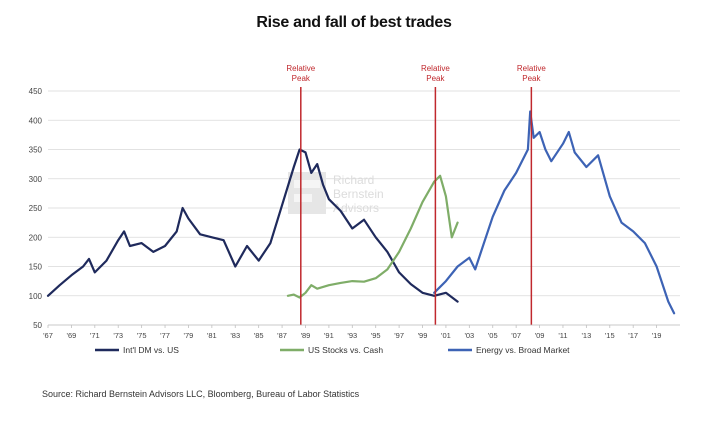  Describe the element at coordinates (36, 208) in the screenshot. I see `y-tick-label: 250` at that location.